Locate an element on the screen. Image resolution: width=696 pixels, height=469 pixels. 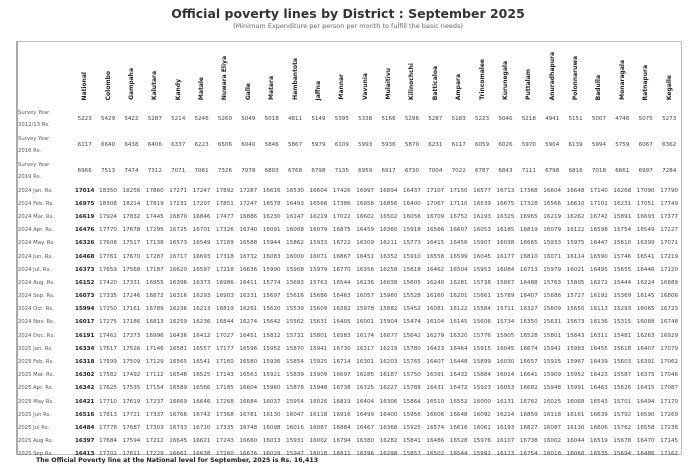
district-value-cell: 15369 is located at coordinates (622, 296).